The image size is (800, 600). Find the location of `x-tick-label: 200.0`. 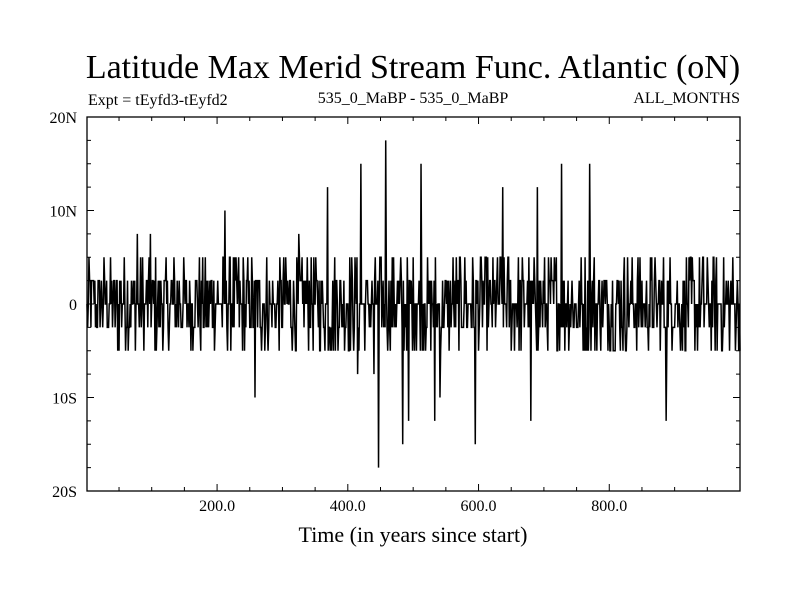

x-tick-label: 200.0 is located at coordinates (217, 506).